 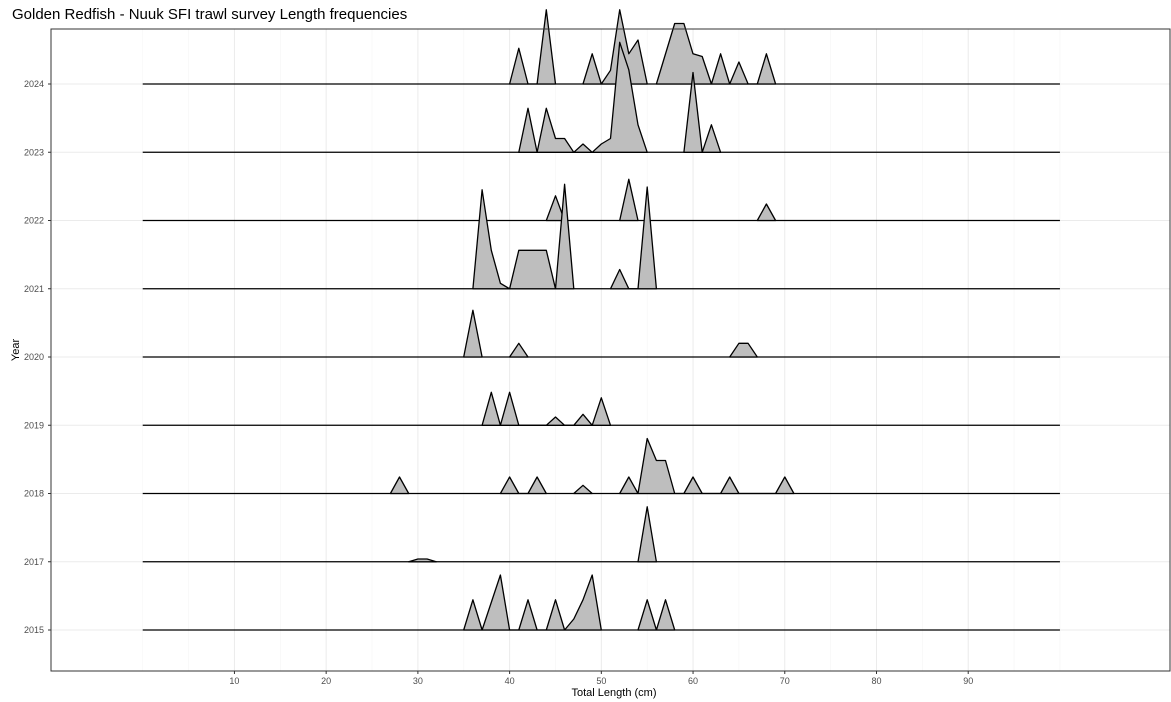 I want to click on y-tick-label: 2021, so click(x=34, y=289).